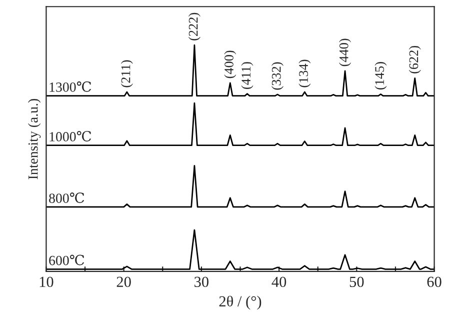 The width and height of the screenshot is (462, 331). I want to click on x-tick-label: 20, so click(123, 282).